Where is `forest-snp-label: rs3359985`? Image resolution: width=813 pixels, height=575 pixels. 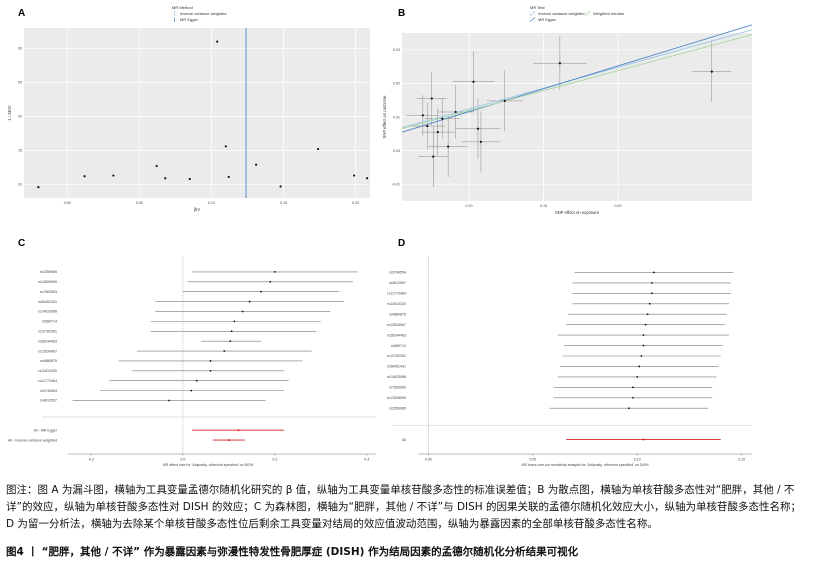 forest-snp-label: rs3359985 is located at coordinates (48, 272).